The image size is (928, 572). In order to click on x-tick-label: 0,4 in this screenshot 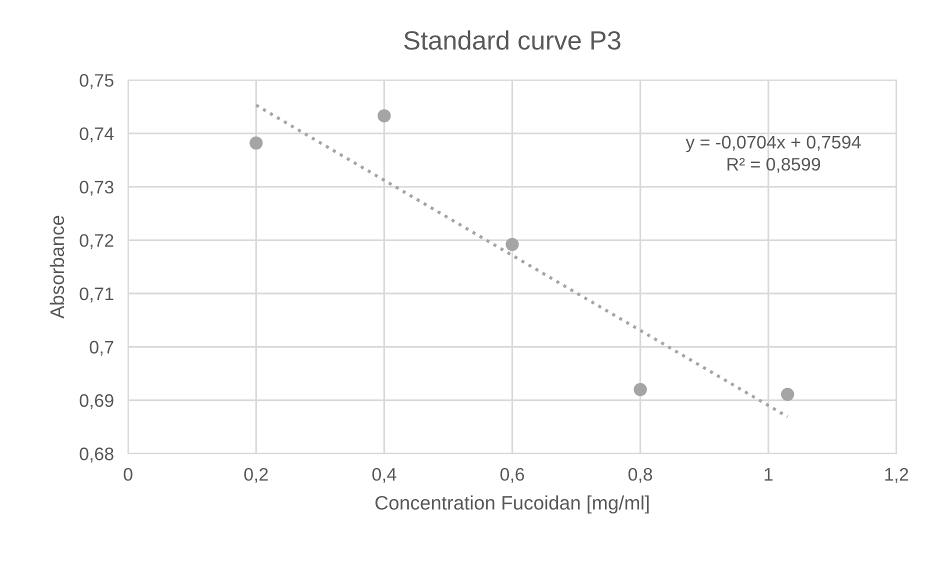, I will do `click(384, 475)`.